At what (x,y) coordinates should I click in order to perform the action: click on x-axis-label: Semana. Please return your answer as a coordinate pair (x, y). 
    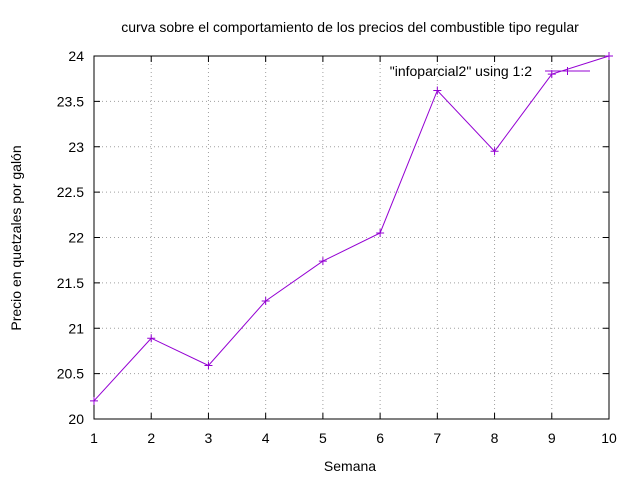
    Looking at the image, I should click on (350, 466).